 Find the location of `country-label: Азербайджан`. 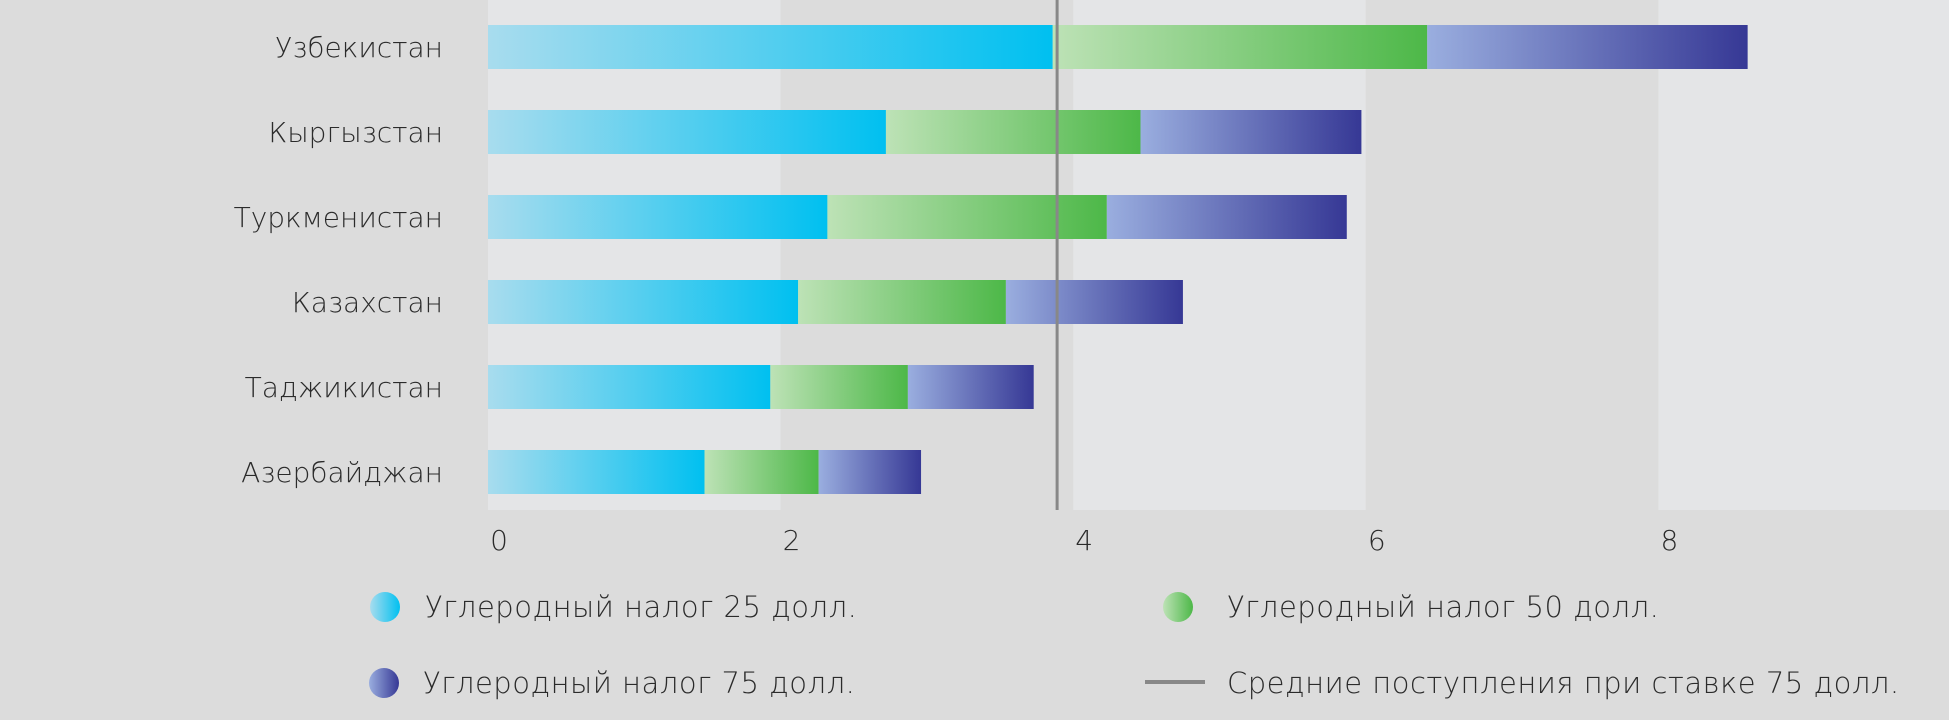

country-label: Азербайджан is located at coordinates (342, 472).